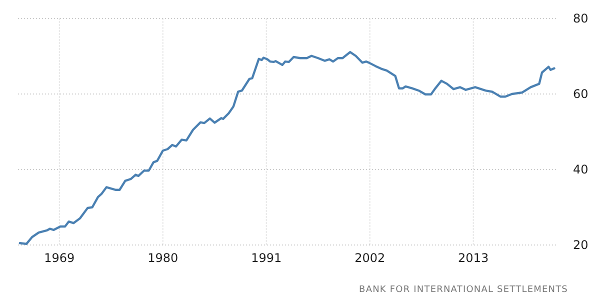 The image size is (600, 300). What do you see at coordinates (580, 19) in the screenshot?
I see `y-tick-label: 80` at bounding box center [580, 19].